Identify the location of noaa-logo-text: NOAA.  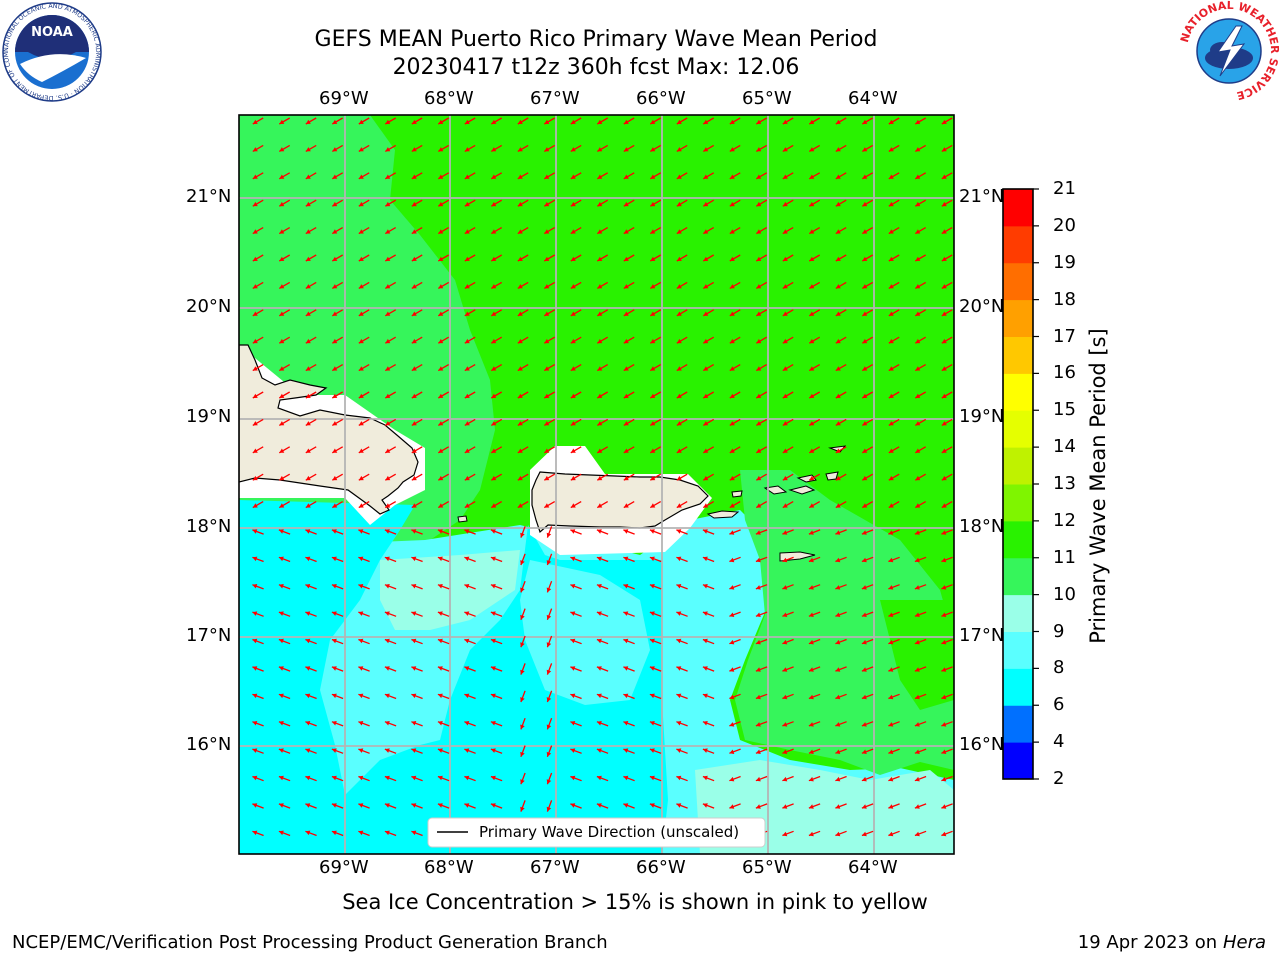
(52, 32).